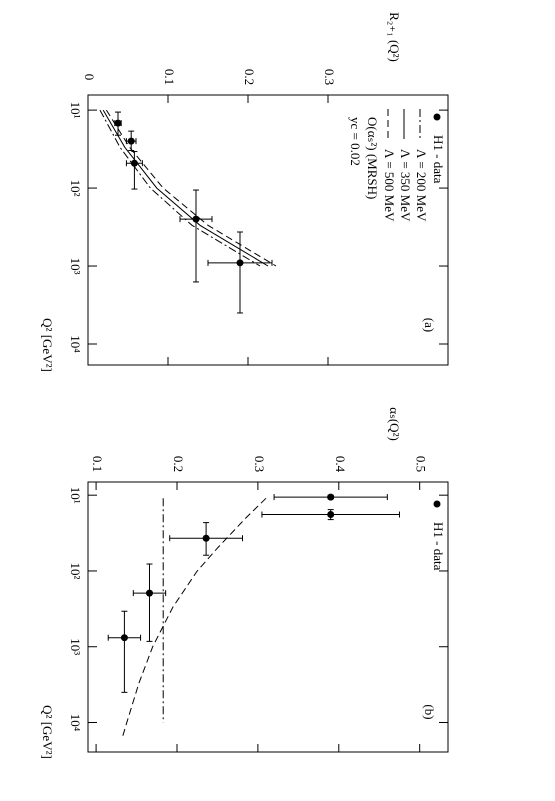 The width and height of the screenshot is (555, 801). Describe the element at coordinates (405, 185) in the screenshot. I see `legend-label: Λ = 350 MeV` at that location.